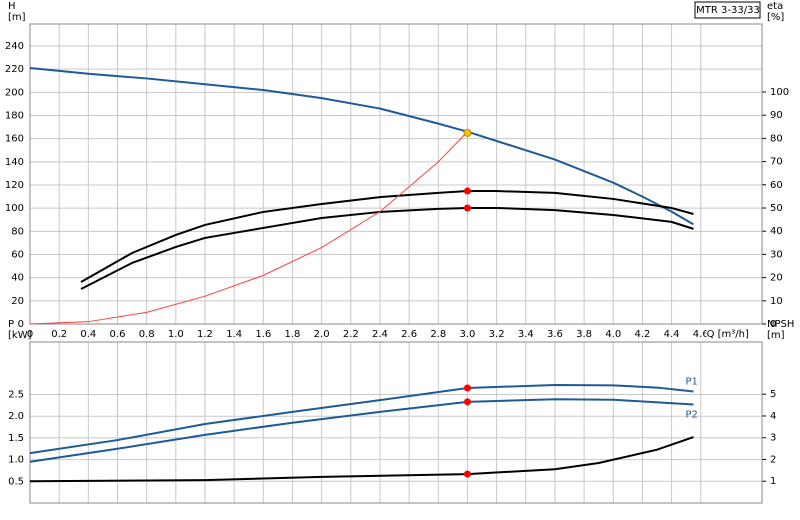  Describe the element at coordinates (11, 324) in the screenshot. I see `y-axis-label: P` at that location.